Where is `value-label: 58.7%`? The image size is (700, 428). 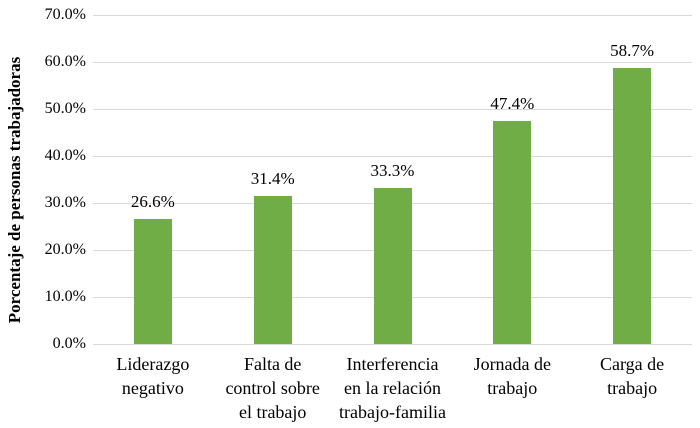 value-label: 58.7% is located at coordinates (632, 51).